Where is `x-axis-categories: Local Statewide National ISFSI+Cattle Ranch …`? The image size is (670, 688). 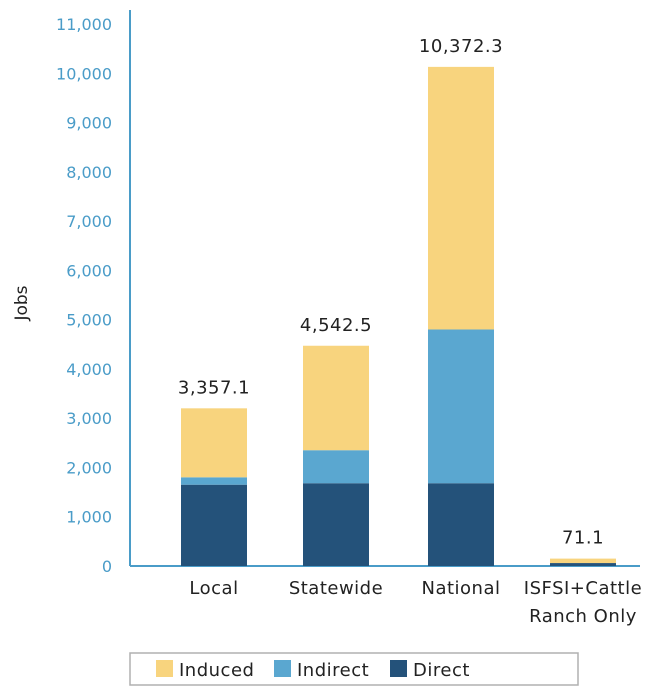
x-axis-categories: Local Statewide National ISFSI+Cattle Ranch … is located at coordinates (415, 602).